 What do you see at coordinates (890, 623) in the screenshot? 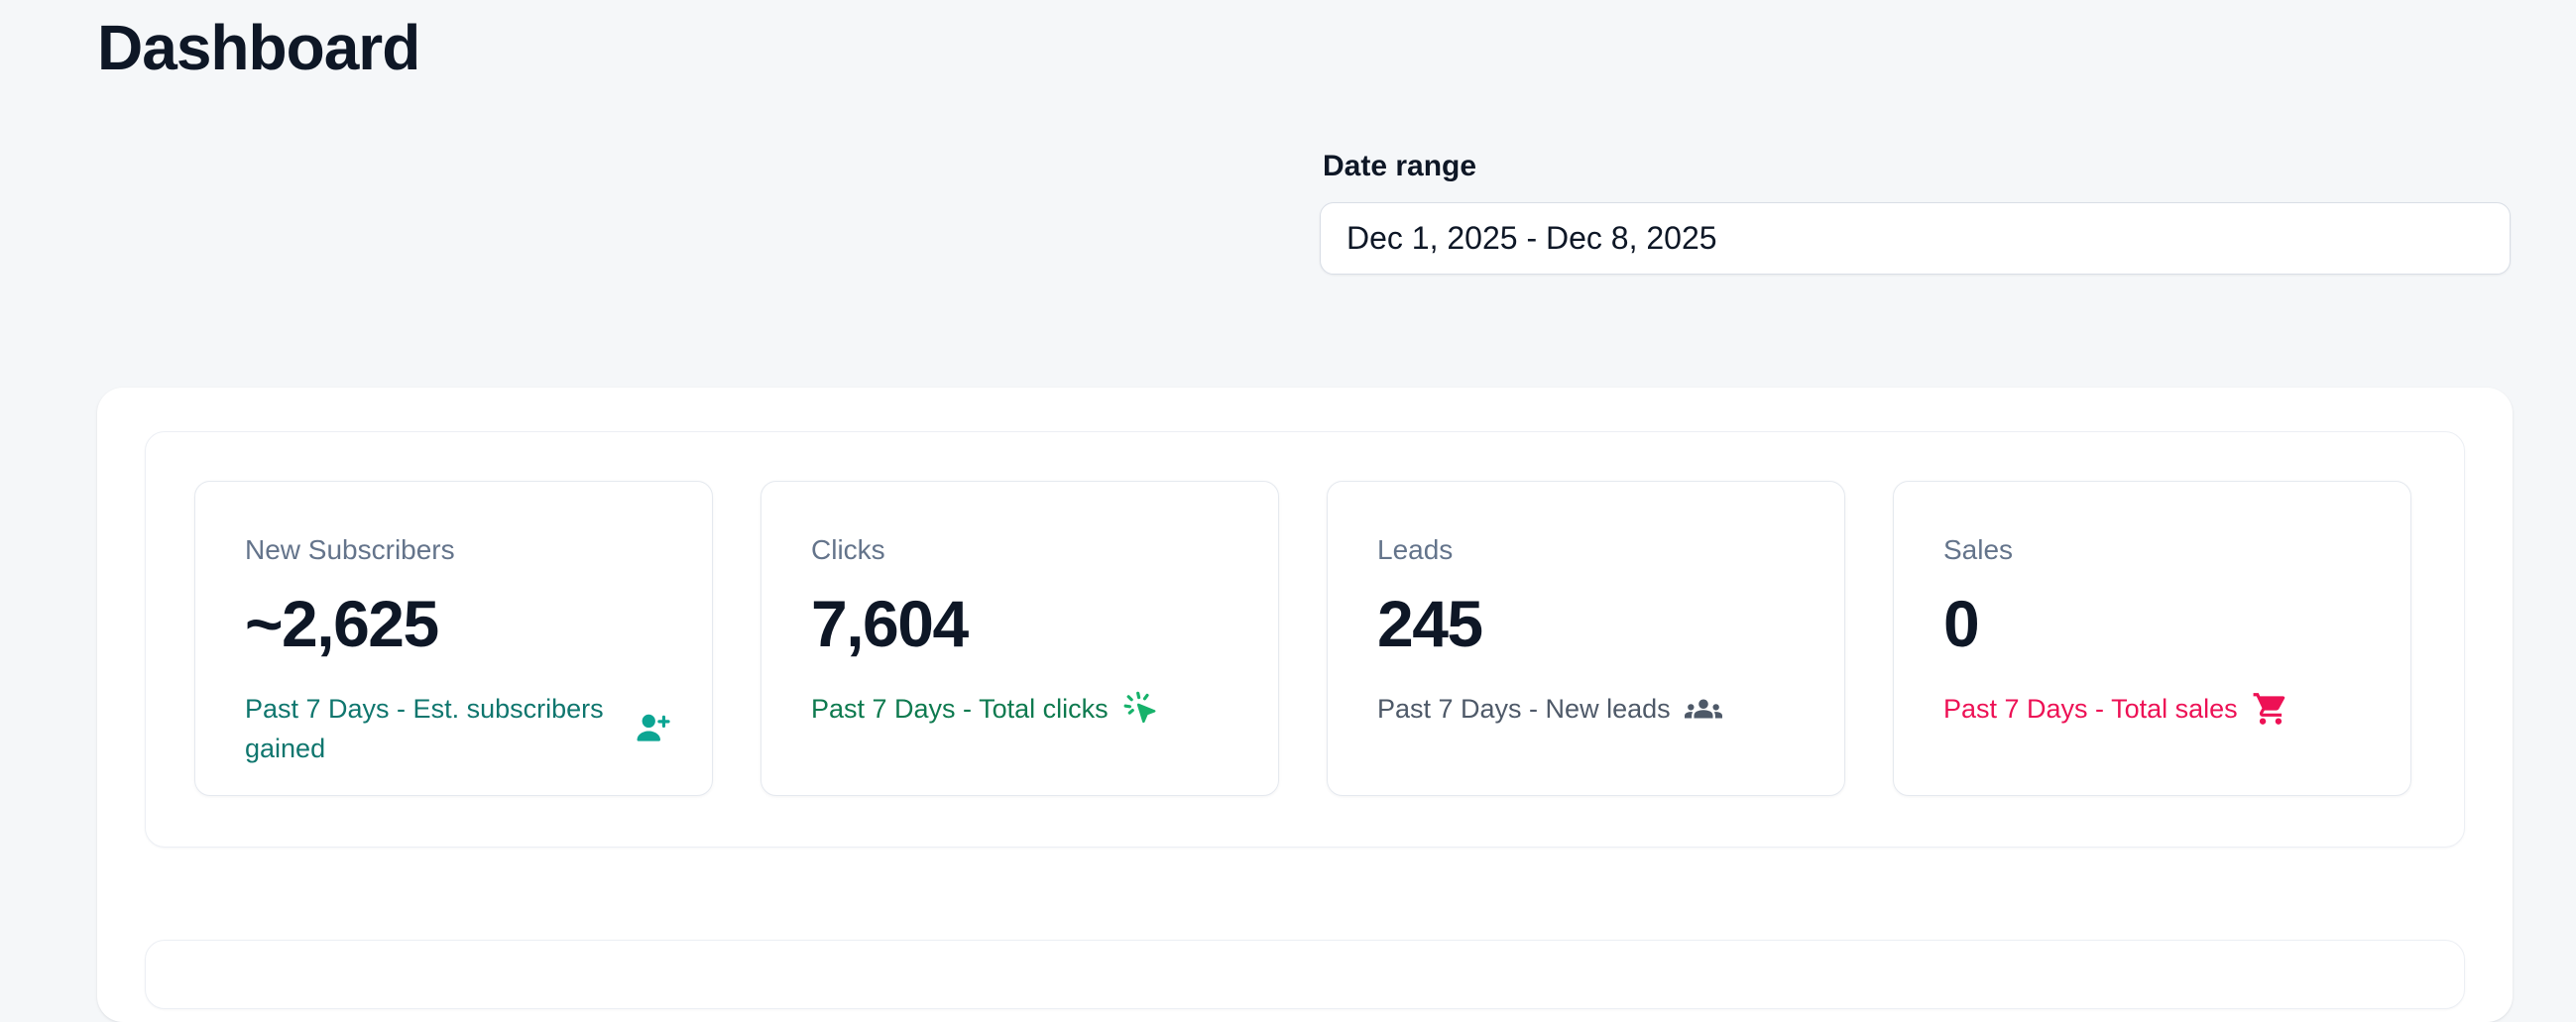
I see `stat-value: 7,604` at bounding box center [890, 623].